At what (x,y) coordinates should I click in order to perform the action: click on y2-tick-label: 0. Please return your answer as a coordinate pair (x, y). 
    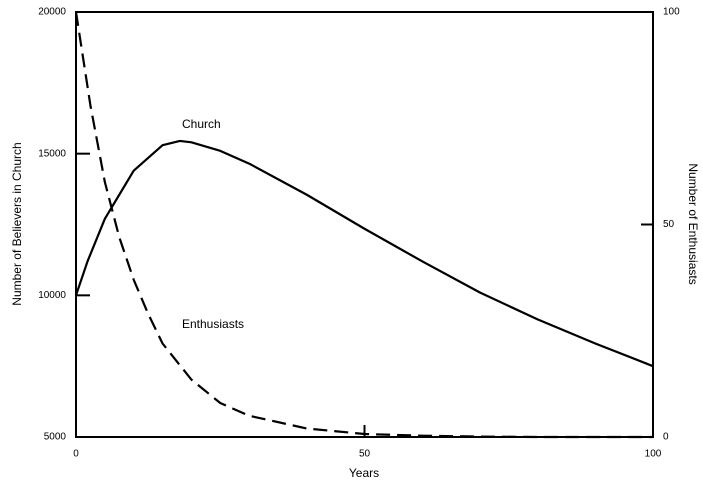
    Looking at the image, I should click on (666, 437).